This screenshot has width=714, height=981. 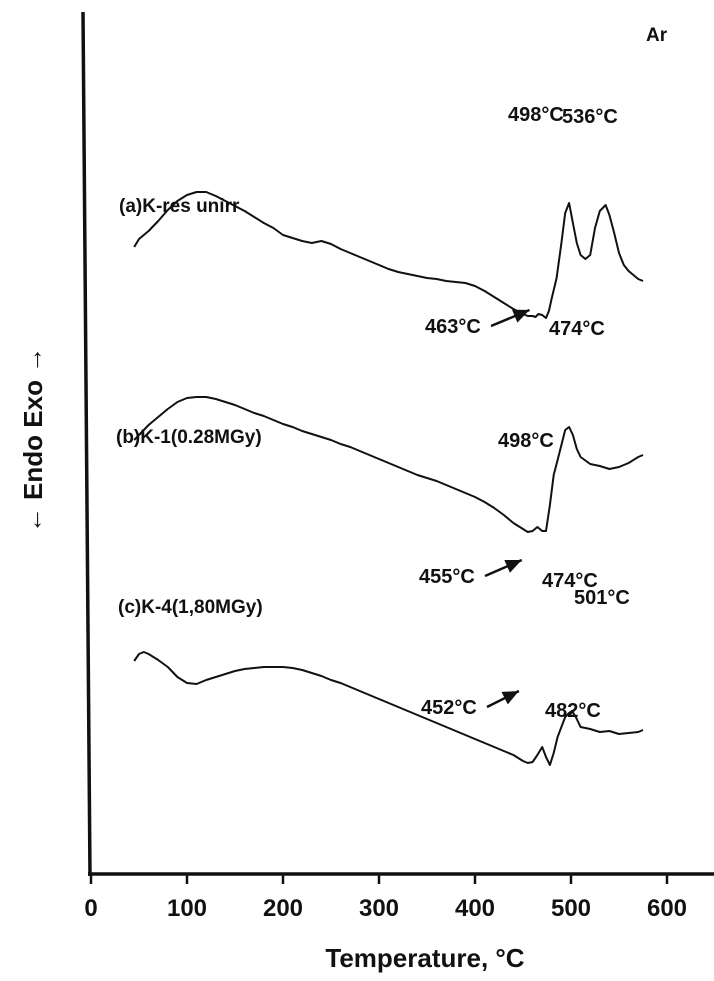 What do you see at coordinates (283, 908) in the screenshot?
I see `x-tick-label: 200` at bounding box center [283, 908].